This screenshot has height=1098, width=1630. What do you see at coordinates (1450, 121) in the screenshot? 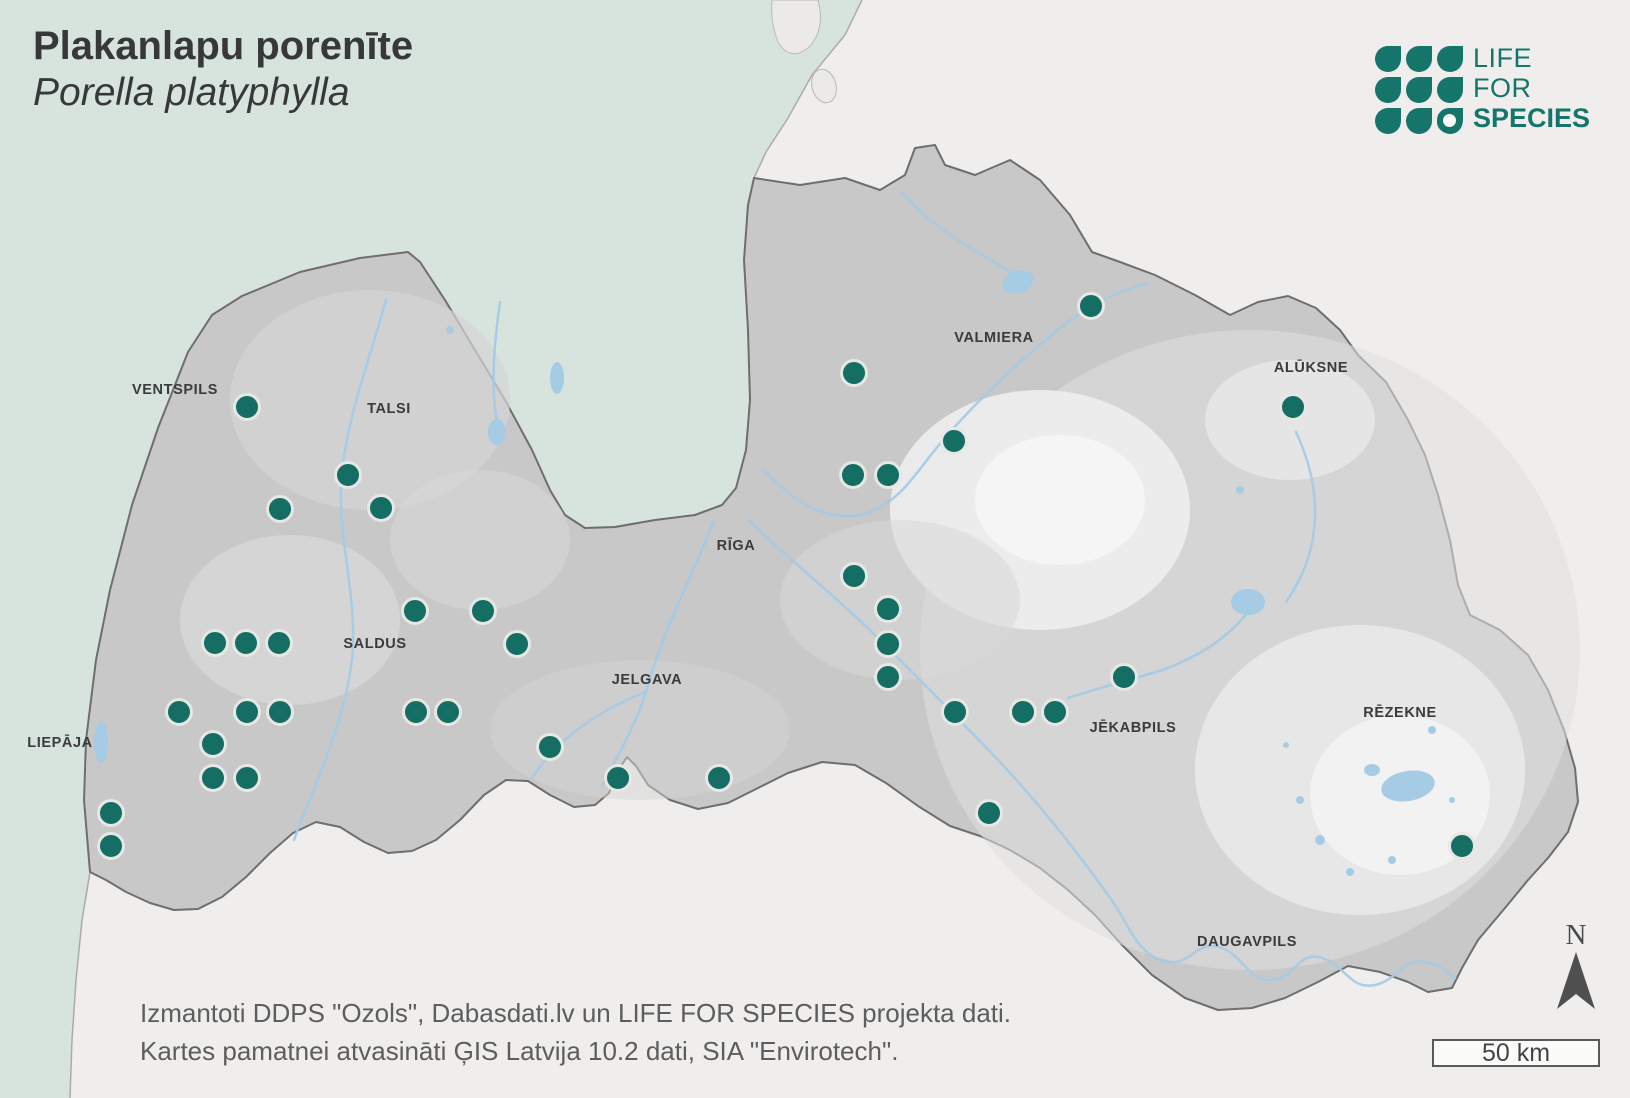
I see `leaf-ring-icon` at bounding box center [1450, 121].